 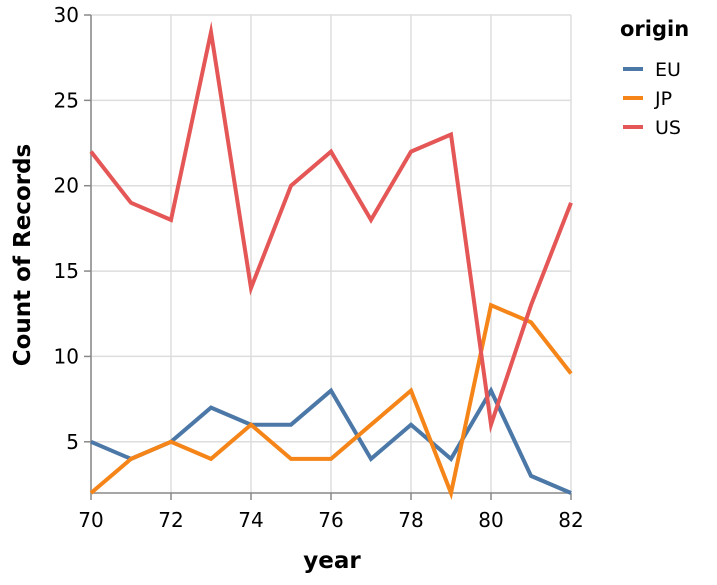 I want to click on y-tick-label: 25, so click(x=66, y=100).